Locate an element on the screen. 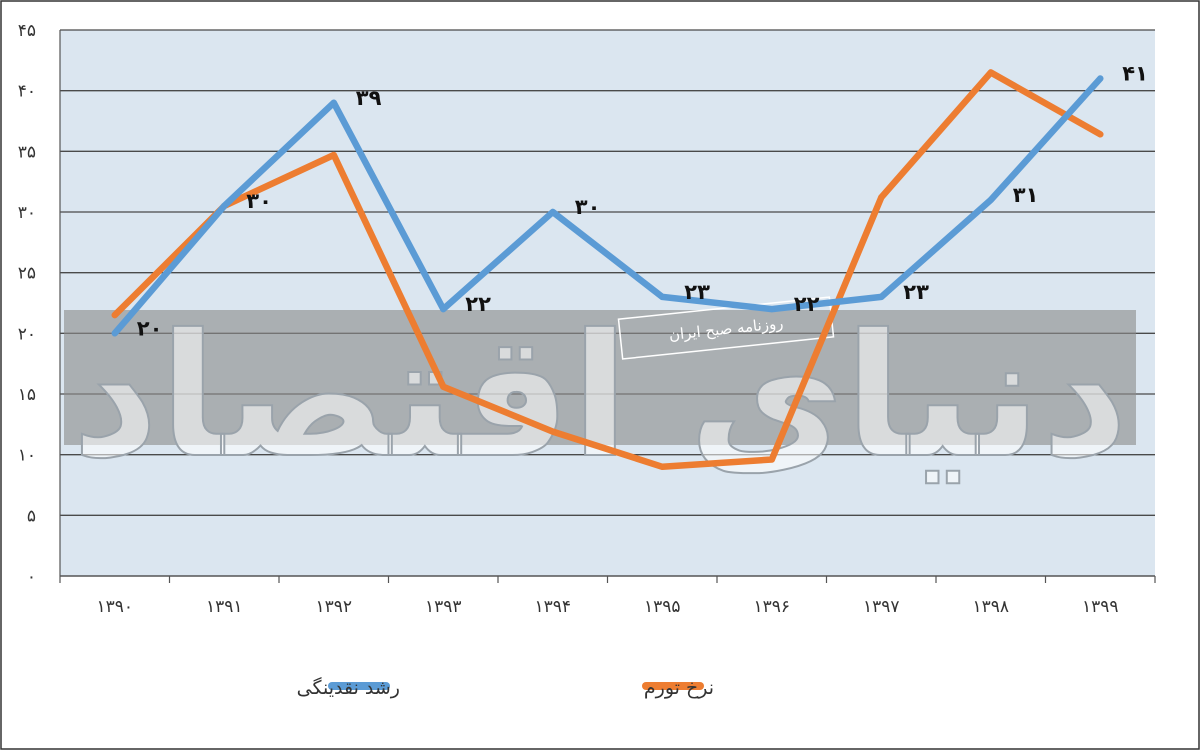  y-tick-label: ۳۰ is located at coordinates (27, 213).